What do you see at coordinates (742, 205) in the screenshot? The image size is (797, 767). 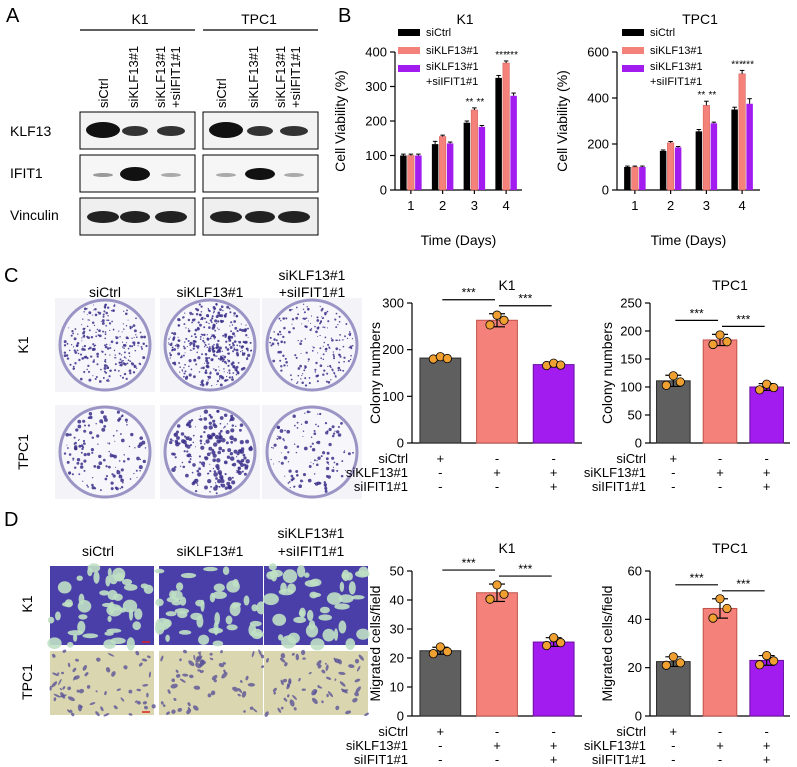 I see `viability-tpc1-x-tick-label: 4` at bounding box center [742, 205].